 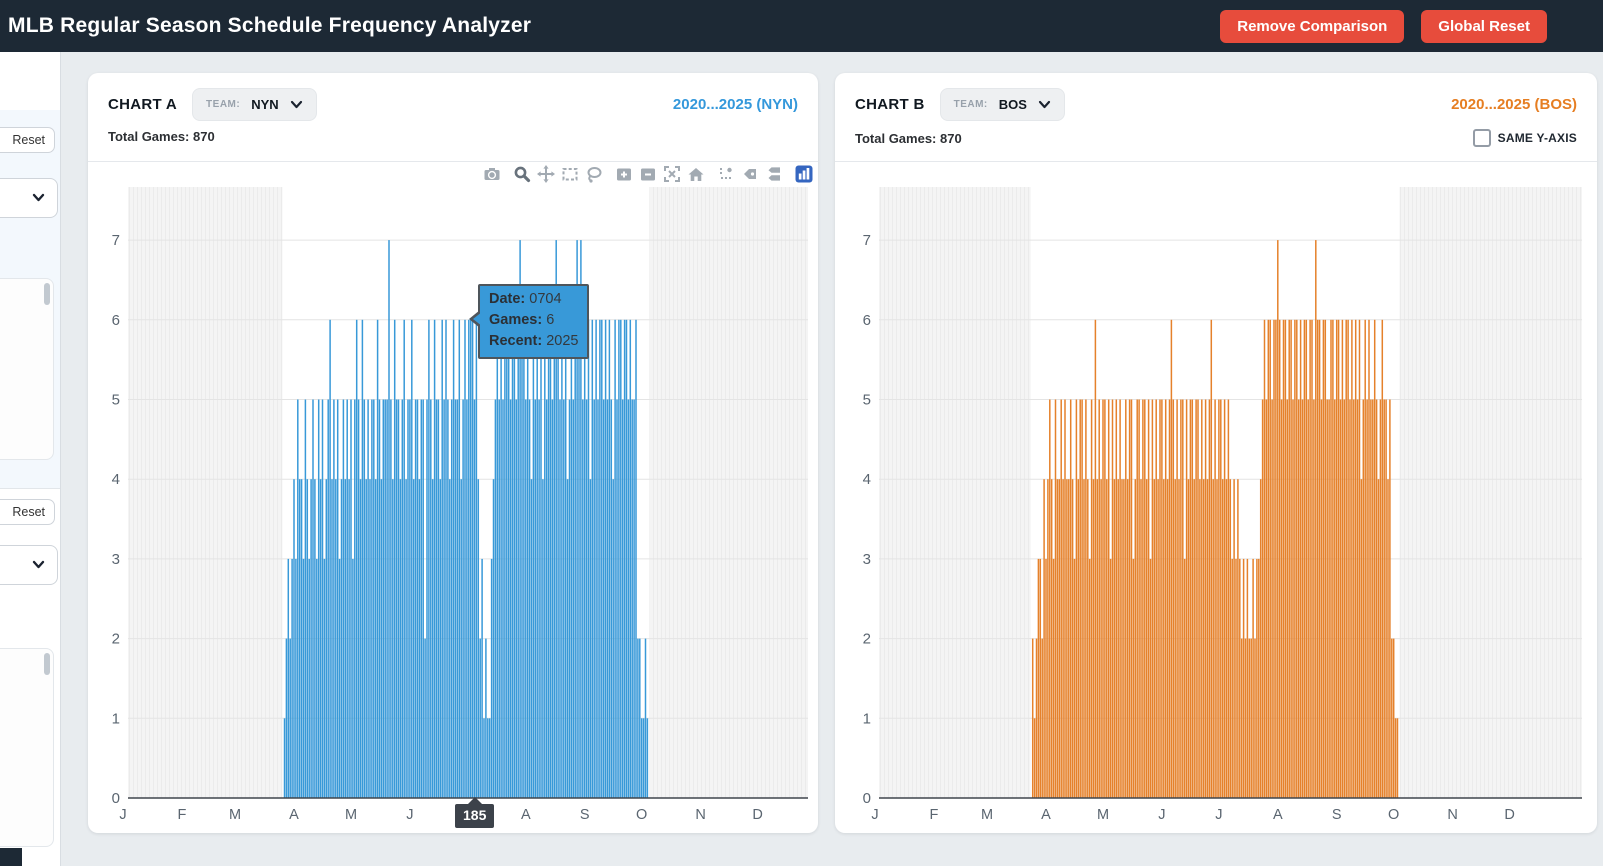 What do you see at coordinates (1514, 104) in the screenshot?
I see `chart-b-period-label: 2020...2025 (BOS)` at bounding box center [1514, 104].